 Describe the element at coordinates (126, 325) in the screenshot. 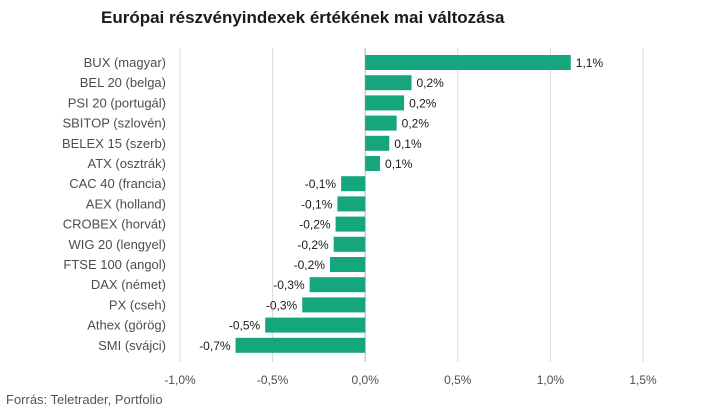

I see `category-label: Athex (görög)` at that location.